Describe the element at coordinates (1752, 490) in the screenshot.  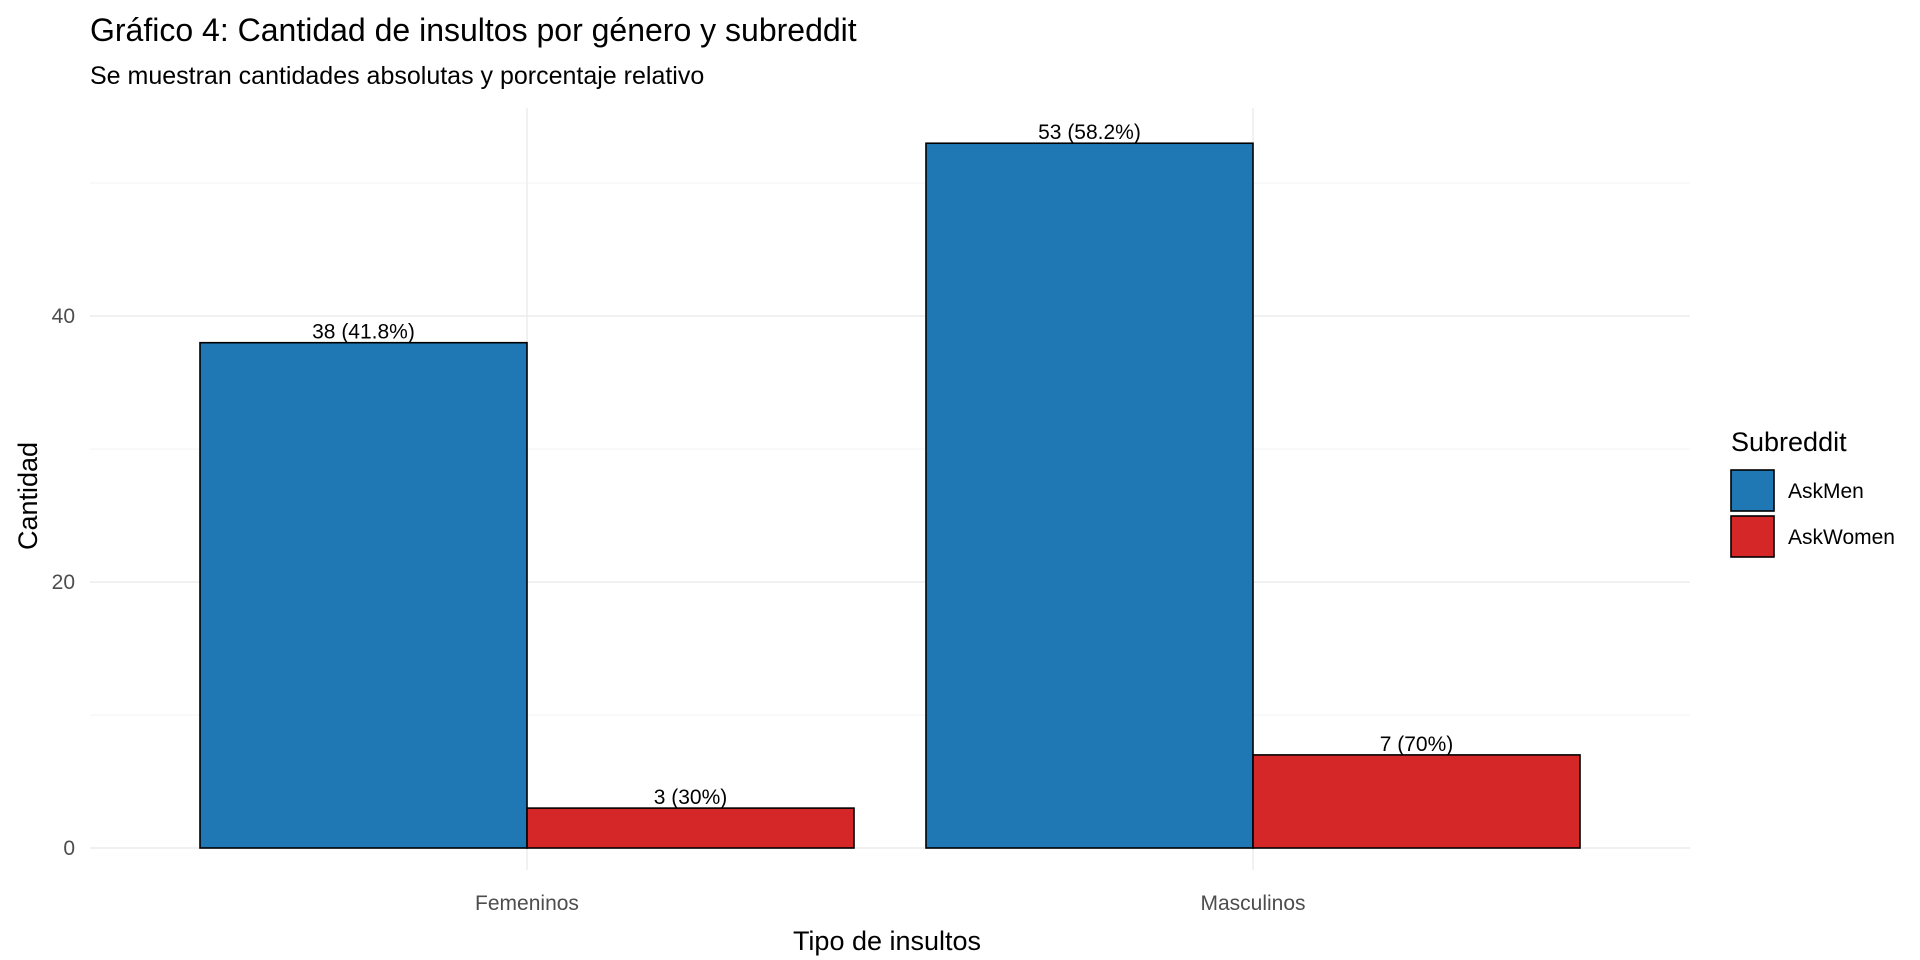
I see `legend-key-askmen` at that location.